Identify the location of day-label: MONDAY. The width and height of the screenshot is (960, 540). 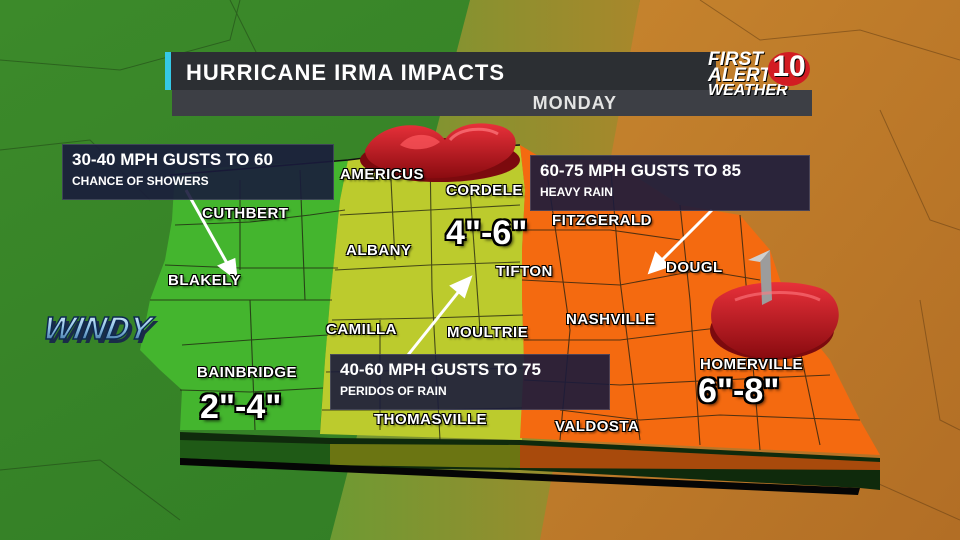
(574, 103).